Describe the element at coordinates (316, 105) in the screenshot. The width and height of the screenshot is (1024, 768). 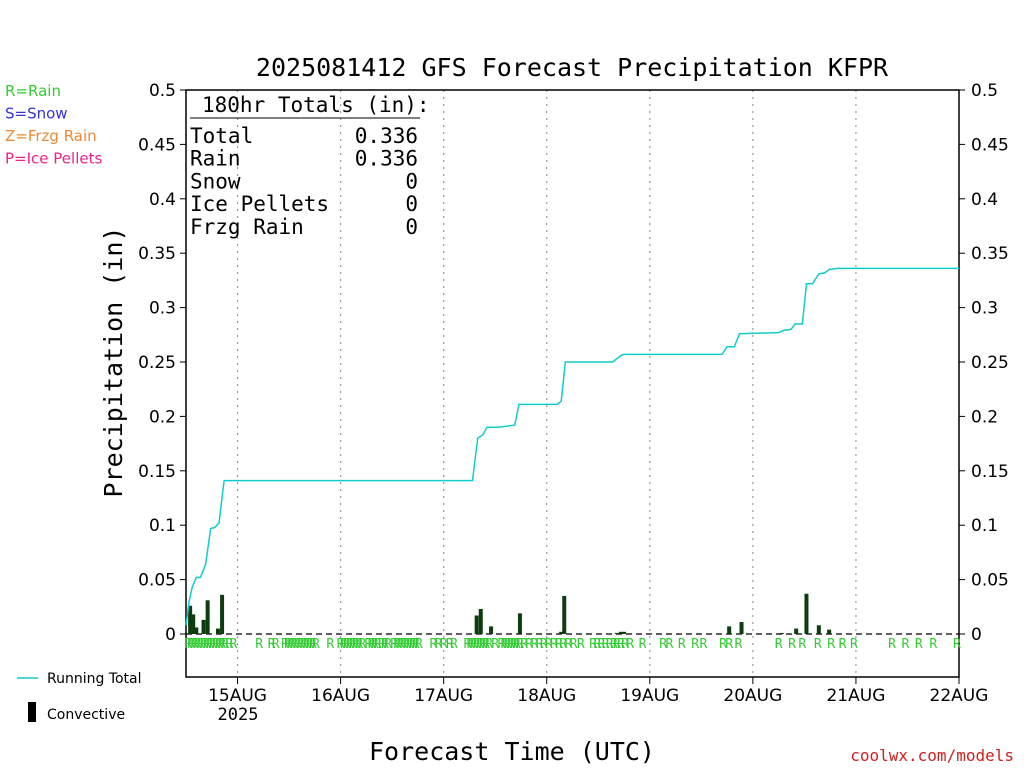
I see `totals-header: 180hr Totals (in):` at that location.